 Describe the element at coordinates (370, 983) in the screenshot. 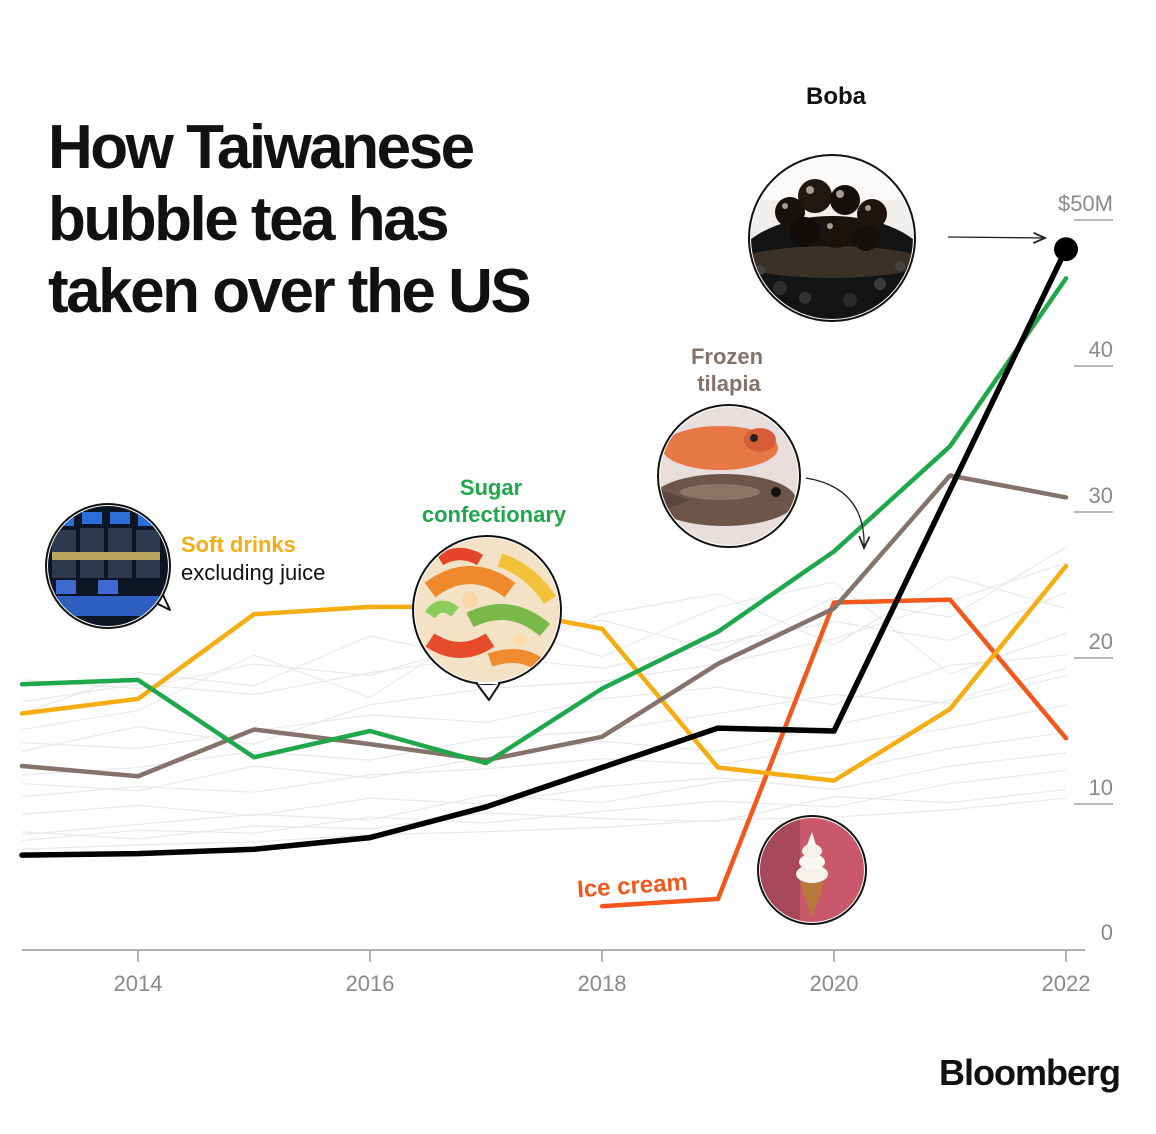

I see `x-tick-label-2016: 2016` at that location.